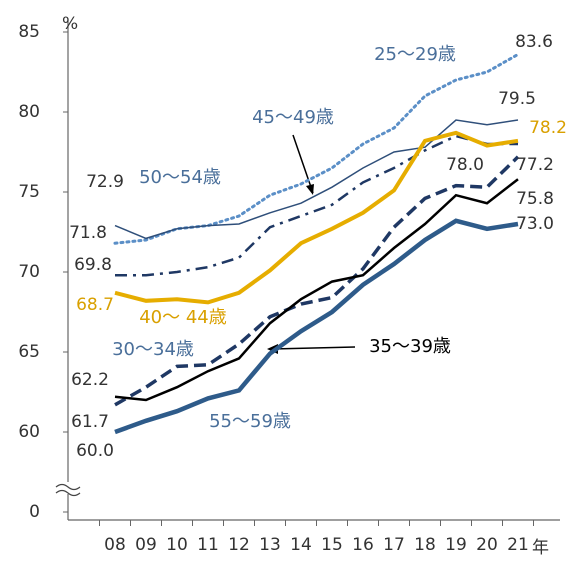  What do you see at coordinates (88, 233) in the screenshot?
I see `data-label: 71.8` at bounding box center [88, 233].